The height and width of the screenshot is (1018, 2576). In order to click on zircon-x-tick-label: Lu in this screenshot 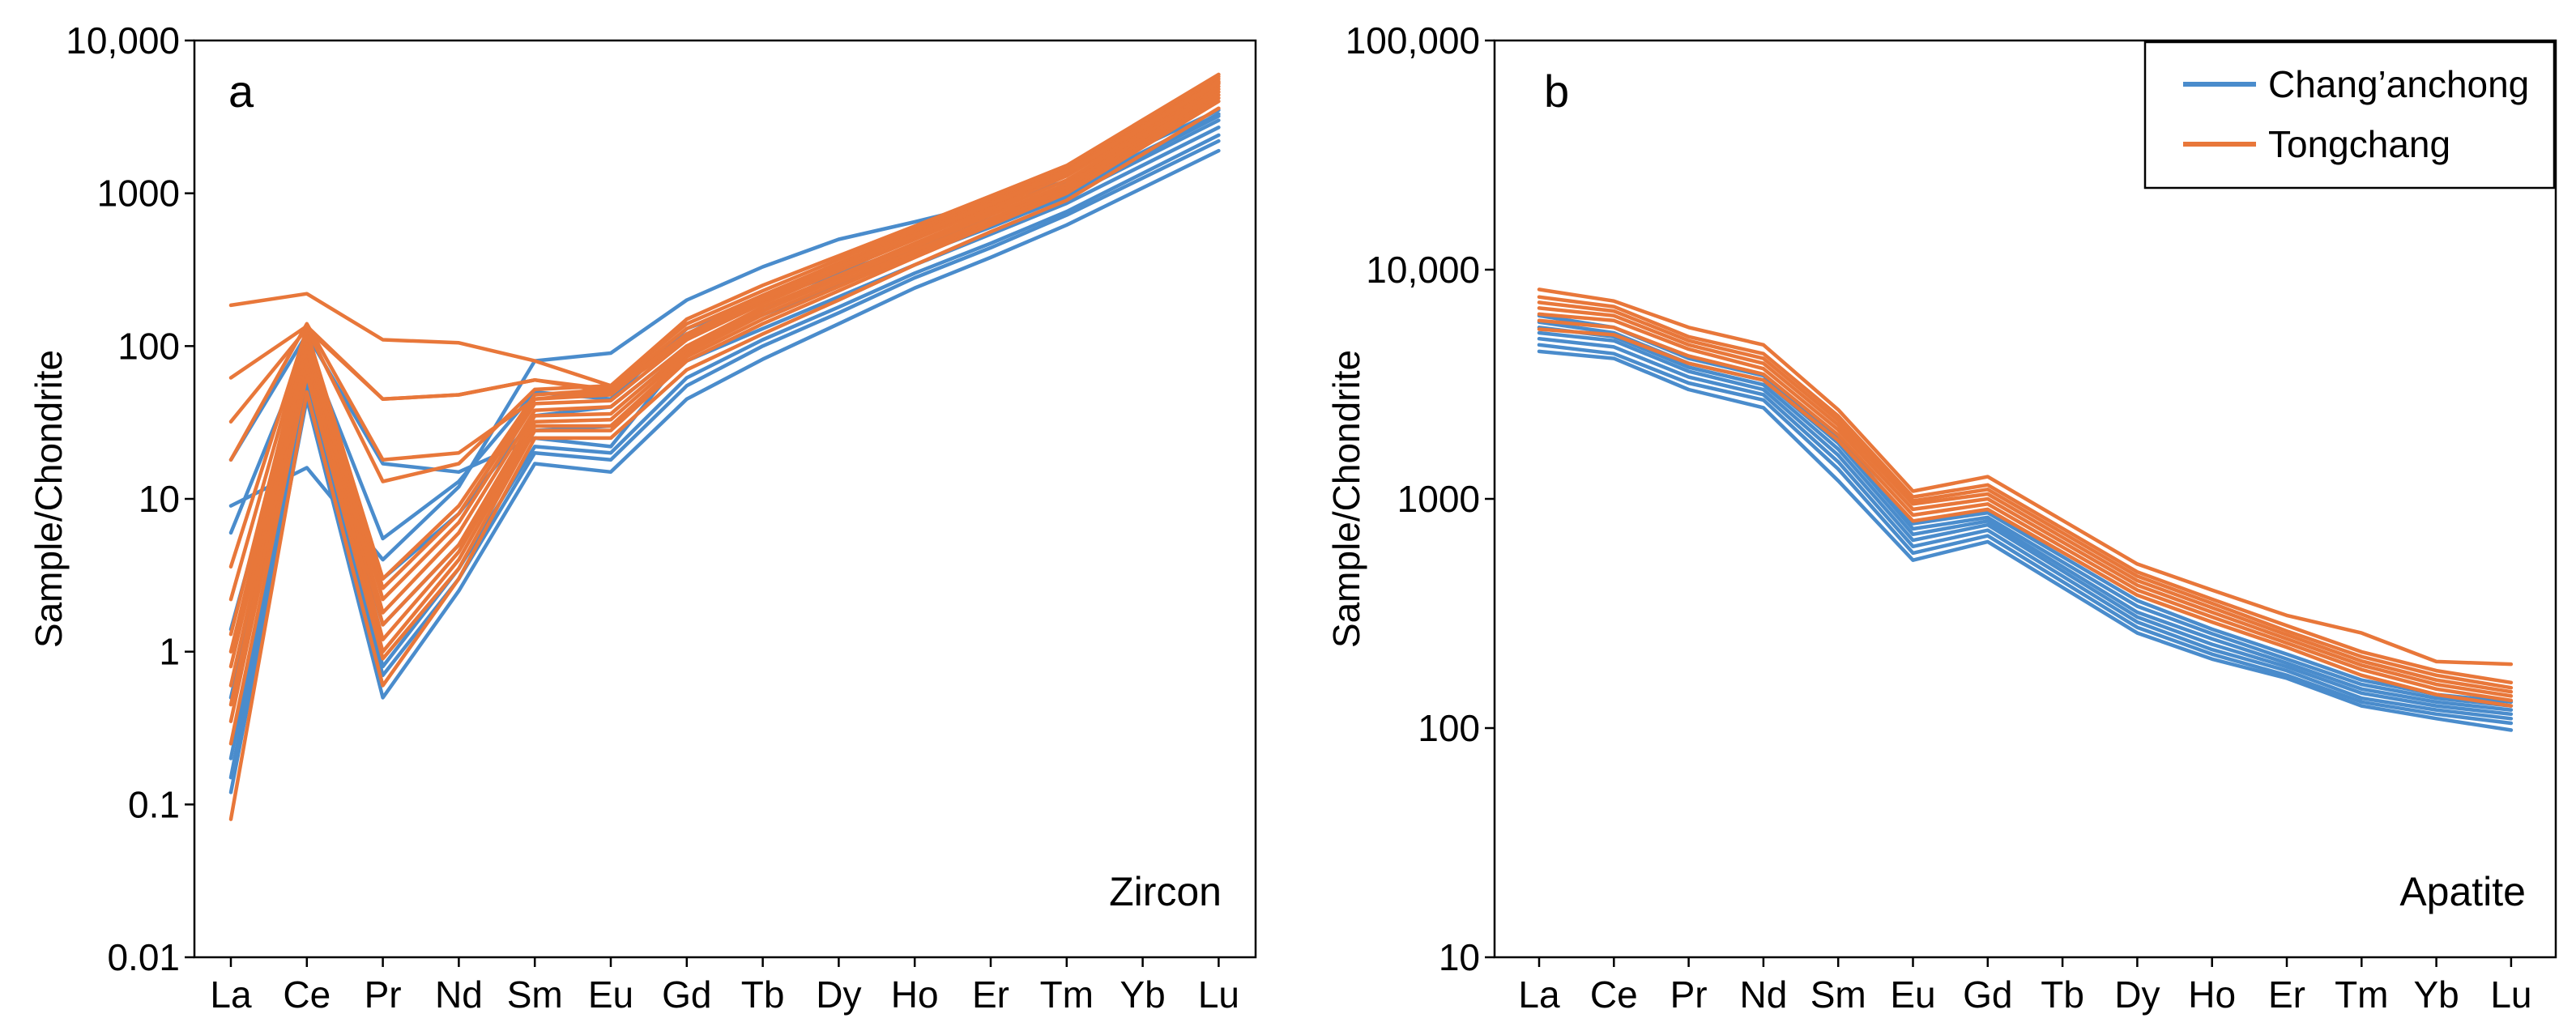, I will do `click(1219, 994)`.